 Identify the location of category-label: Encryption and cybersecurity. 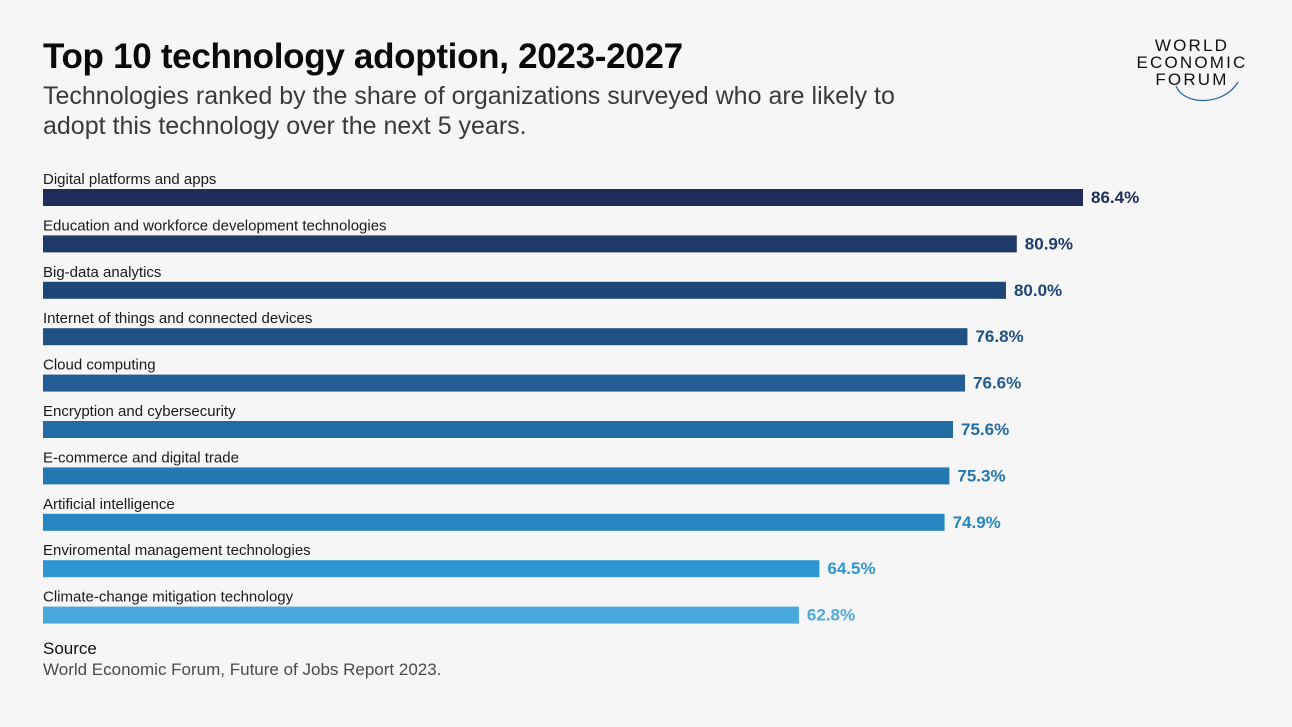
(139, 411).